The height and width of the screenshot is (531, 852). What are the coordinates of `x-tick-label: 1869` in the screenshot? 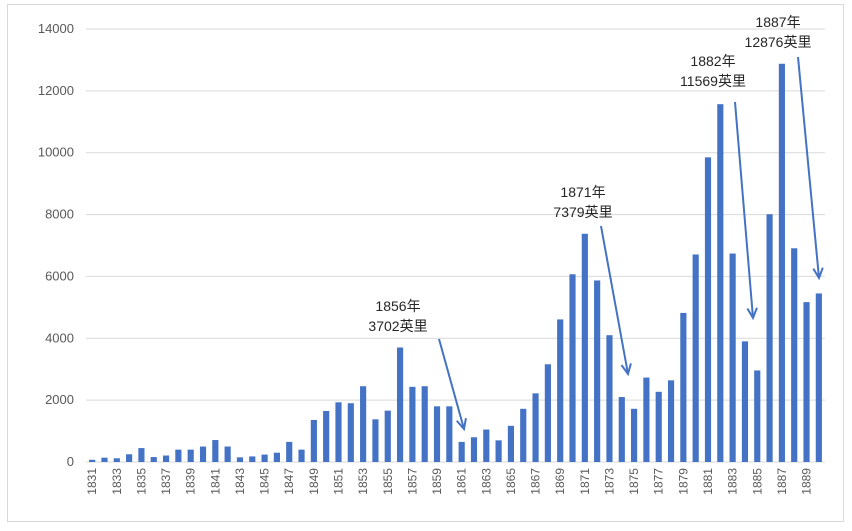 It's located at (560, 481).